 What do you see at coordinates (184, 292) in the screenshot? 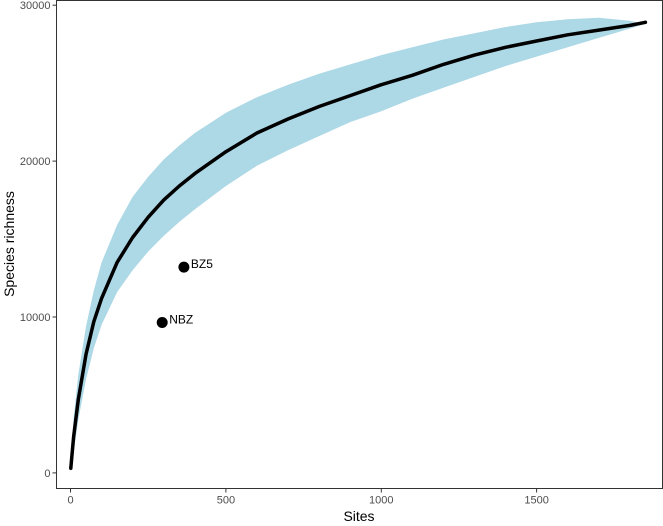
I see `site-points-layer: BZ5 NBZ` at bounding box center [184, 292].